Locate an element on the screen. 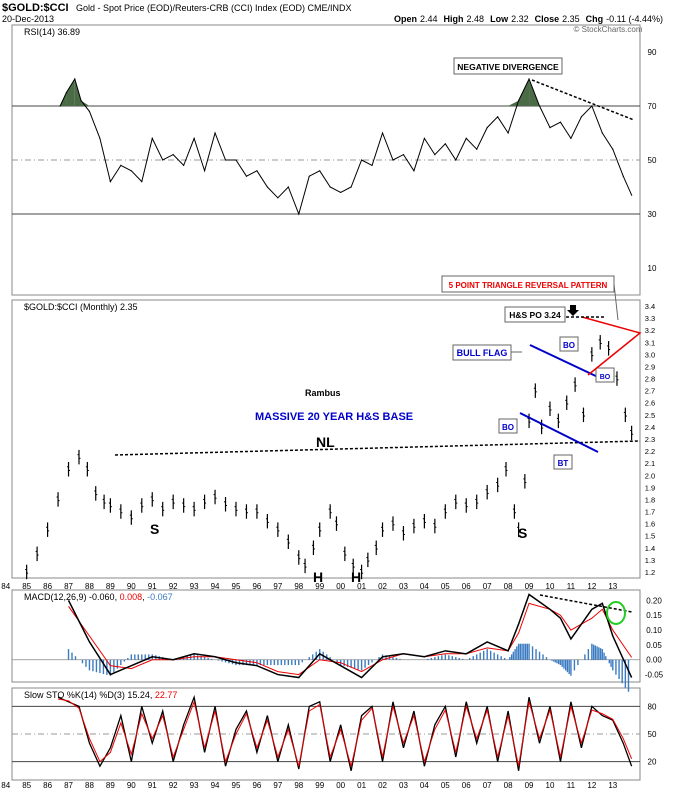  price-tick-label: 1.4 is located at coordinates (650, 548).